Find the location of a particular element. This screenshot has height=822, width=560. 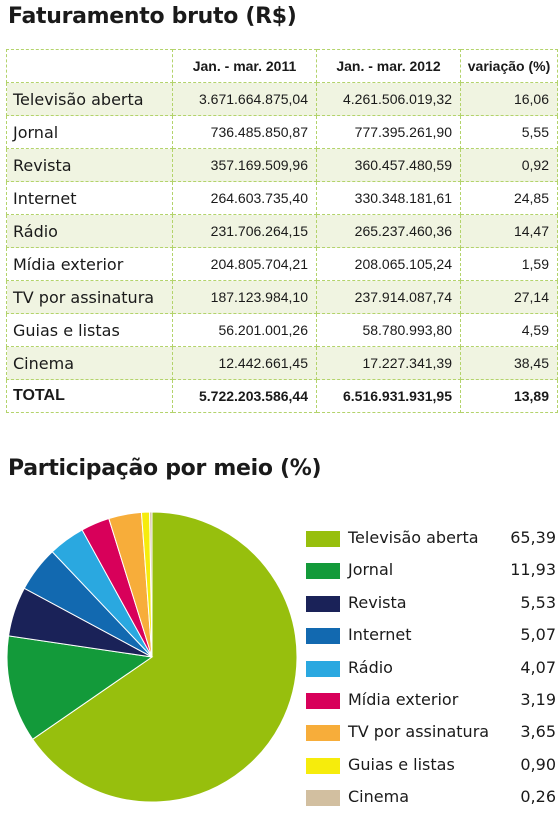

table-row: Rádio 231.706.264,15 265.237.460,36 14,47 is located at coordinates (282, 231).